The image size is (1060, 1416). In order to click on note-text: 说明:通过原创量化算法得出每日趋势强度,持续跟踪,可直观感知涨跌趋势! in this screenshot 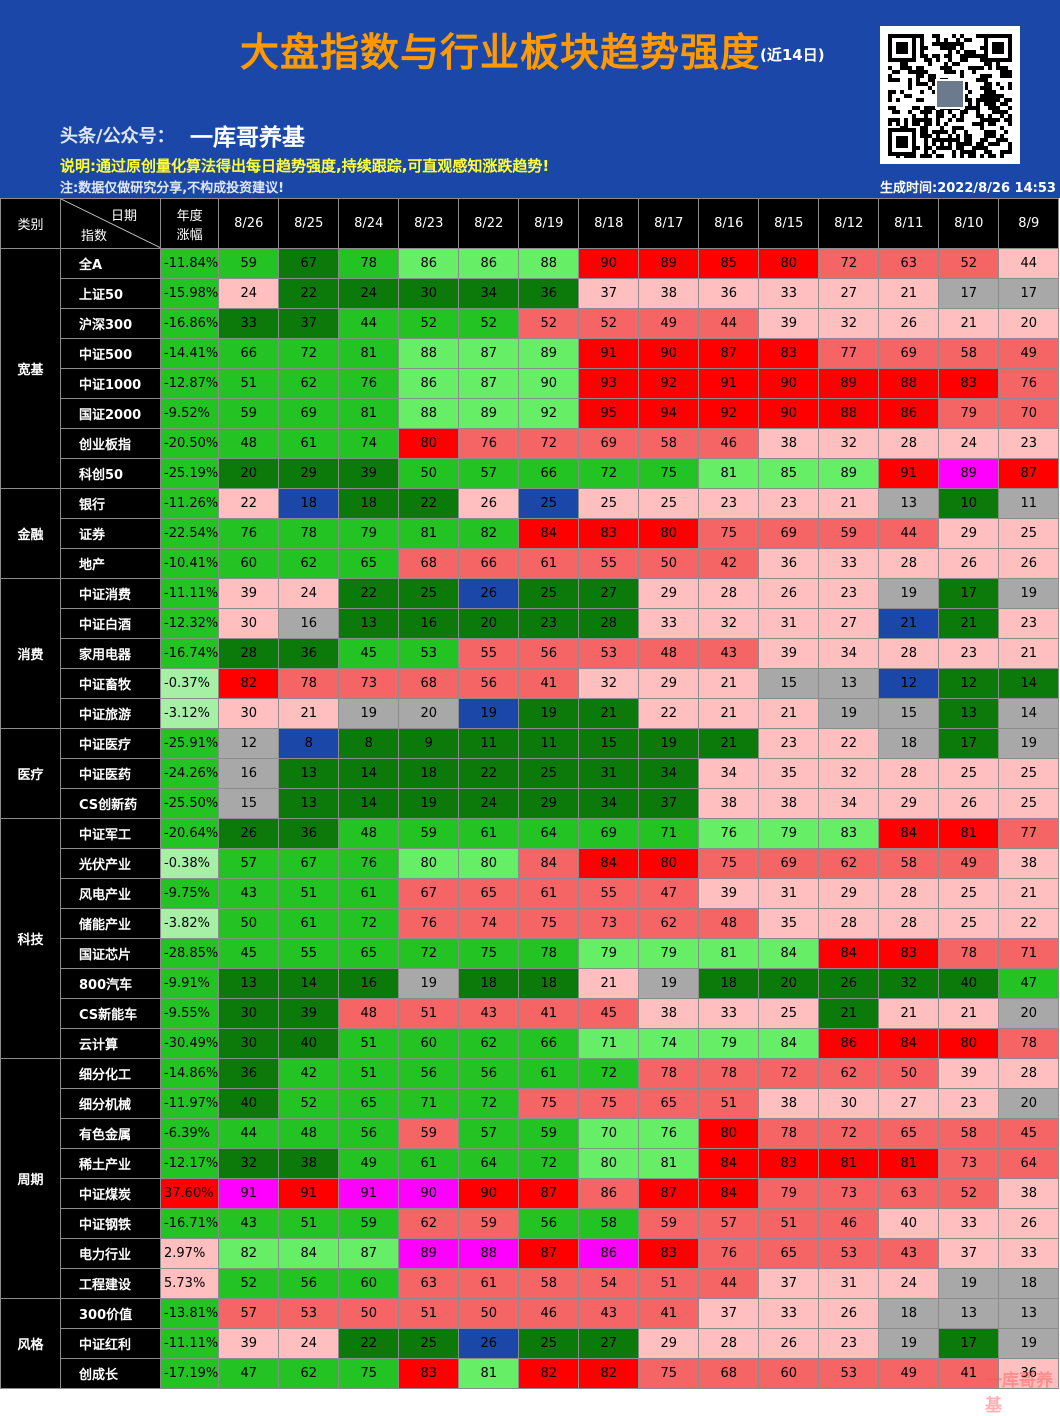, I will do `click(305, 166)`.